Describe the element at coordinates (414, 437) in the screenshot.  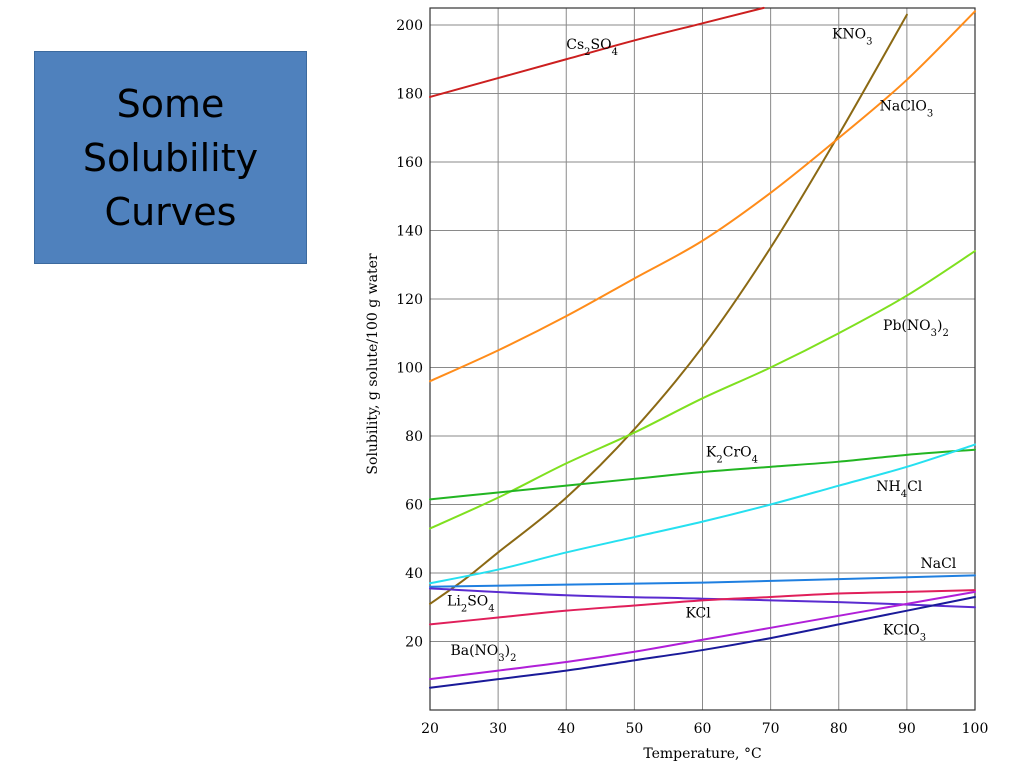
I see `y-tick-label-80: 80` at that location.